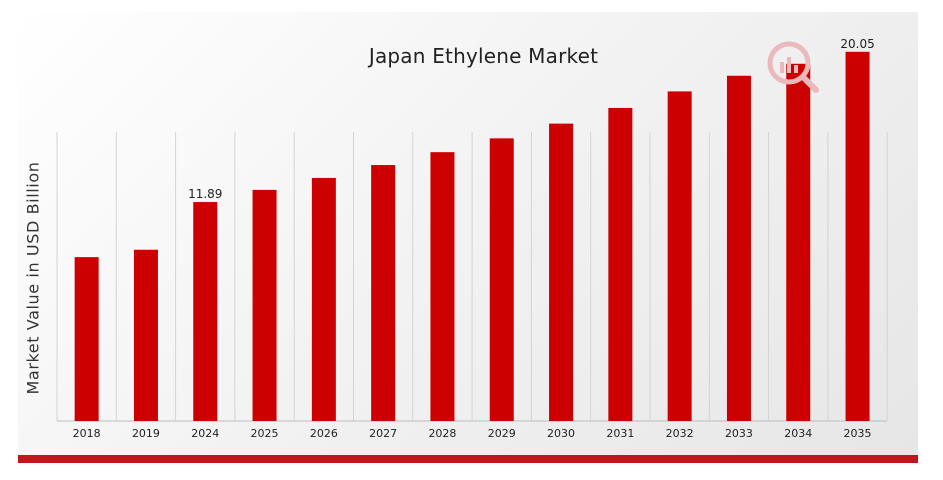  What do you see at coordinates (483, 56) in the screenshot?
I see `chart-title: Japan Ethylene Market` at bounding box center [483, 56].